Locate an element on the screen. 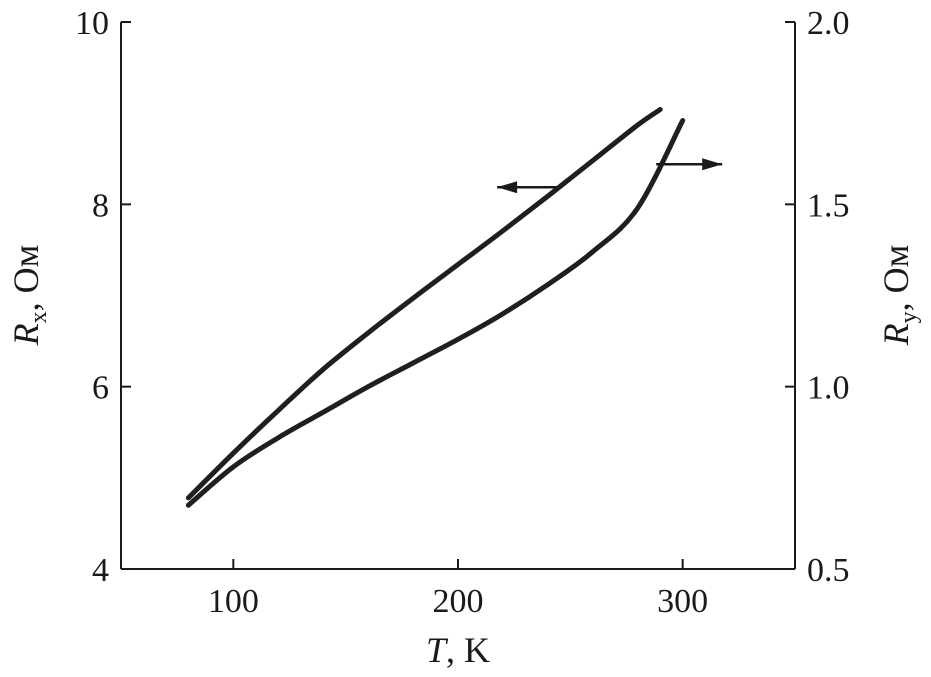  left-axis-title-var: R is located at coordinates (26, 334).